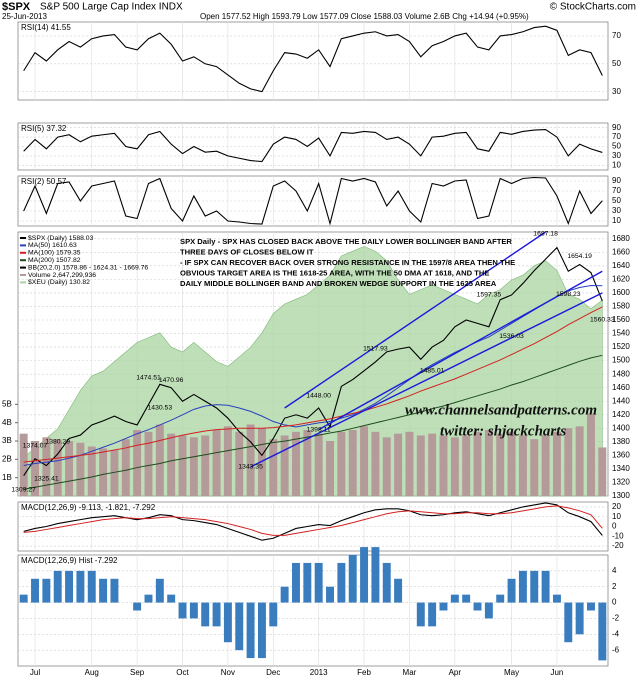  Describe the element at coordinates (556, 672) in the screenshot. I see `x-tick-label: Jun` at that location.